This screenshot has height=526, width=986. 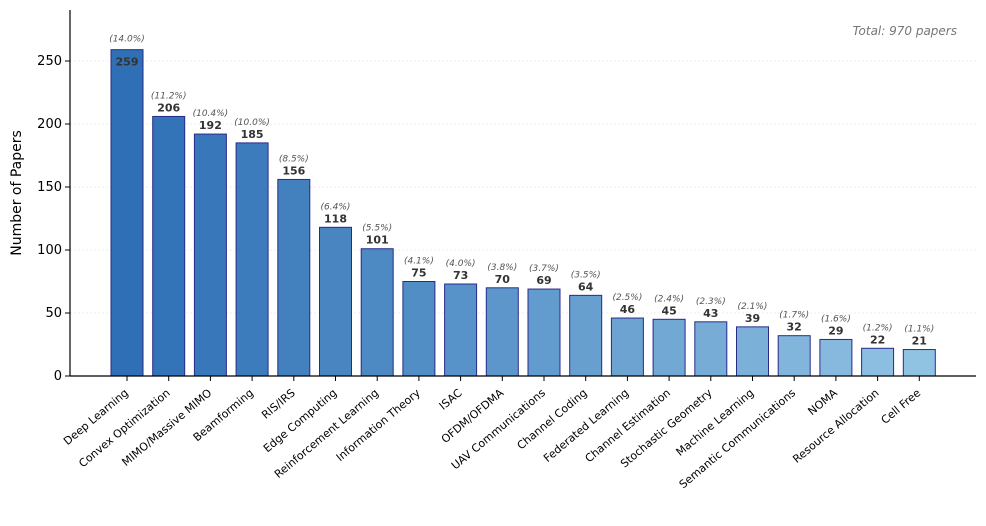 I want to click on bar-value-label: 22, so click(x=877, y=339).